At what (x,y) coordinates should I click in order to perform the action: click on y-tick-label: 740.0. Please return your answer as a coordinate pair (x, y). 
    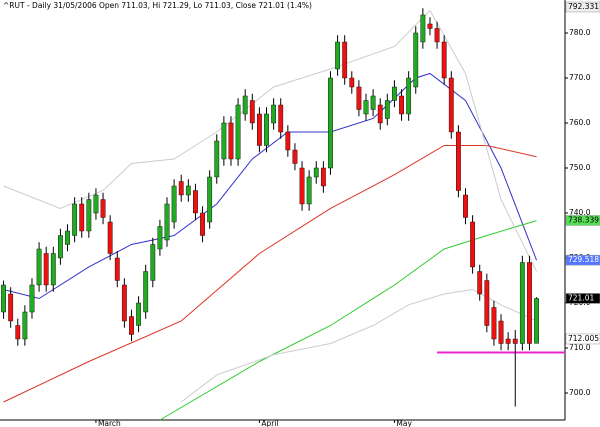
    Looking at the image, I should click on (580, 212).